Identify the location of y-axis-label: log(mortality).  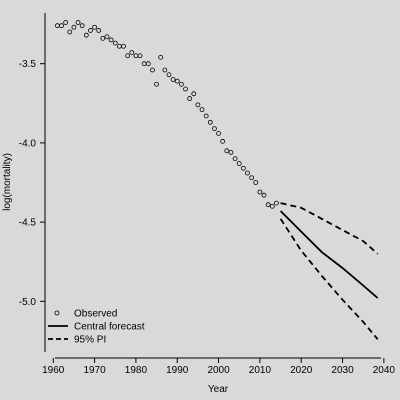
(7, 182).